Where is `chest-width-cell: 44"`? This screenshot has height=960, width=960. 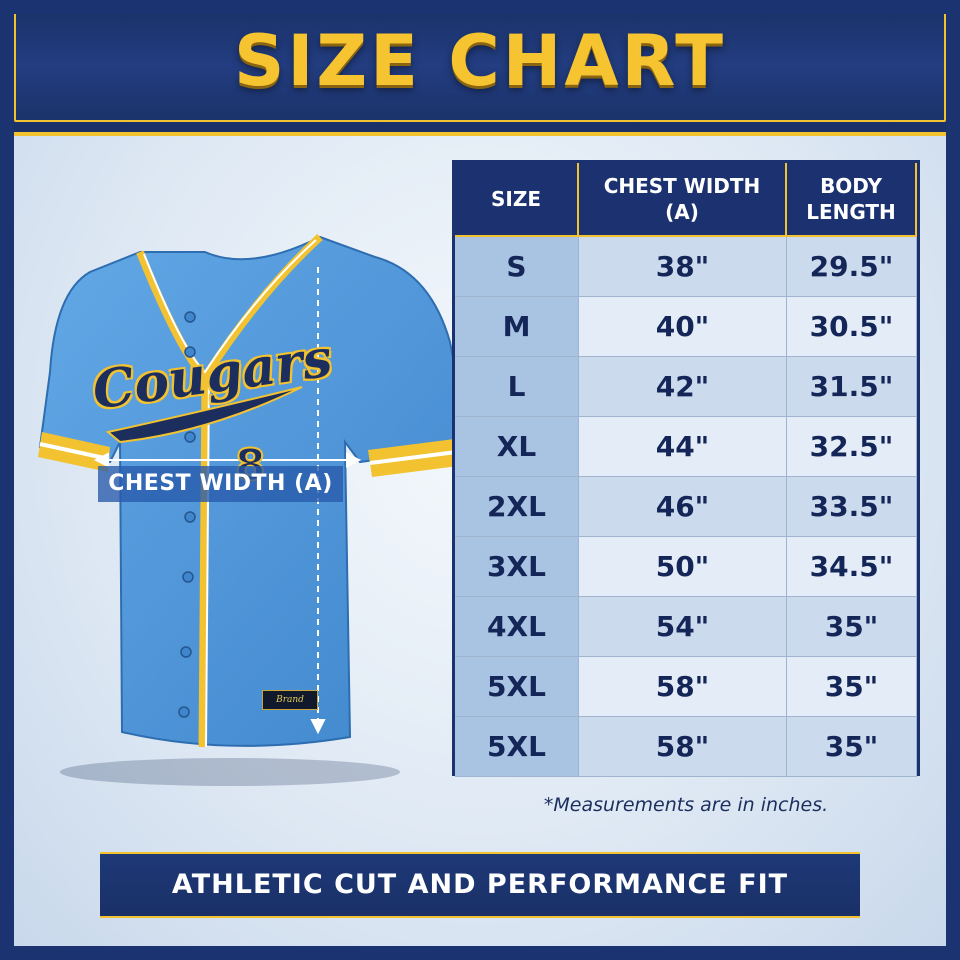 chest-width-cell: 44" is located at coordinates (683, 447).